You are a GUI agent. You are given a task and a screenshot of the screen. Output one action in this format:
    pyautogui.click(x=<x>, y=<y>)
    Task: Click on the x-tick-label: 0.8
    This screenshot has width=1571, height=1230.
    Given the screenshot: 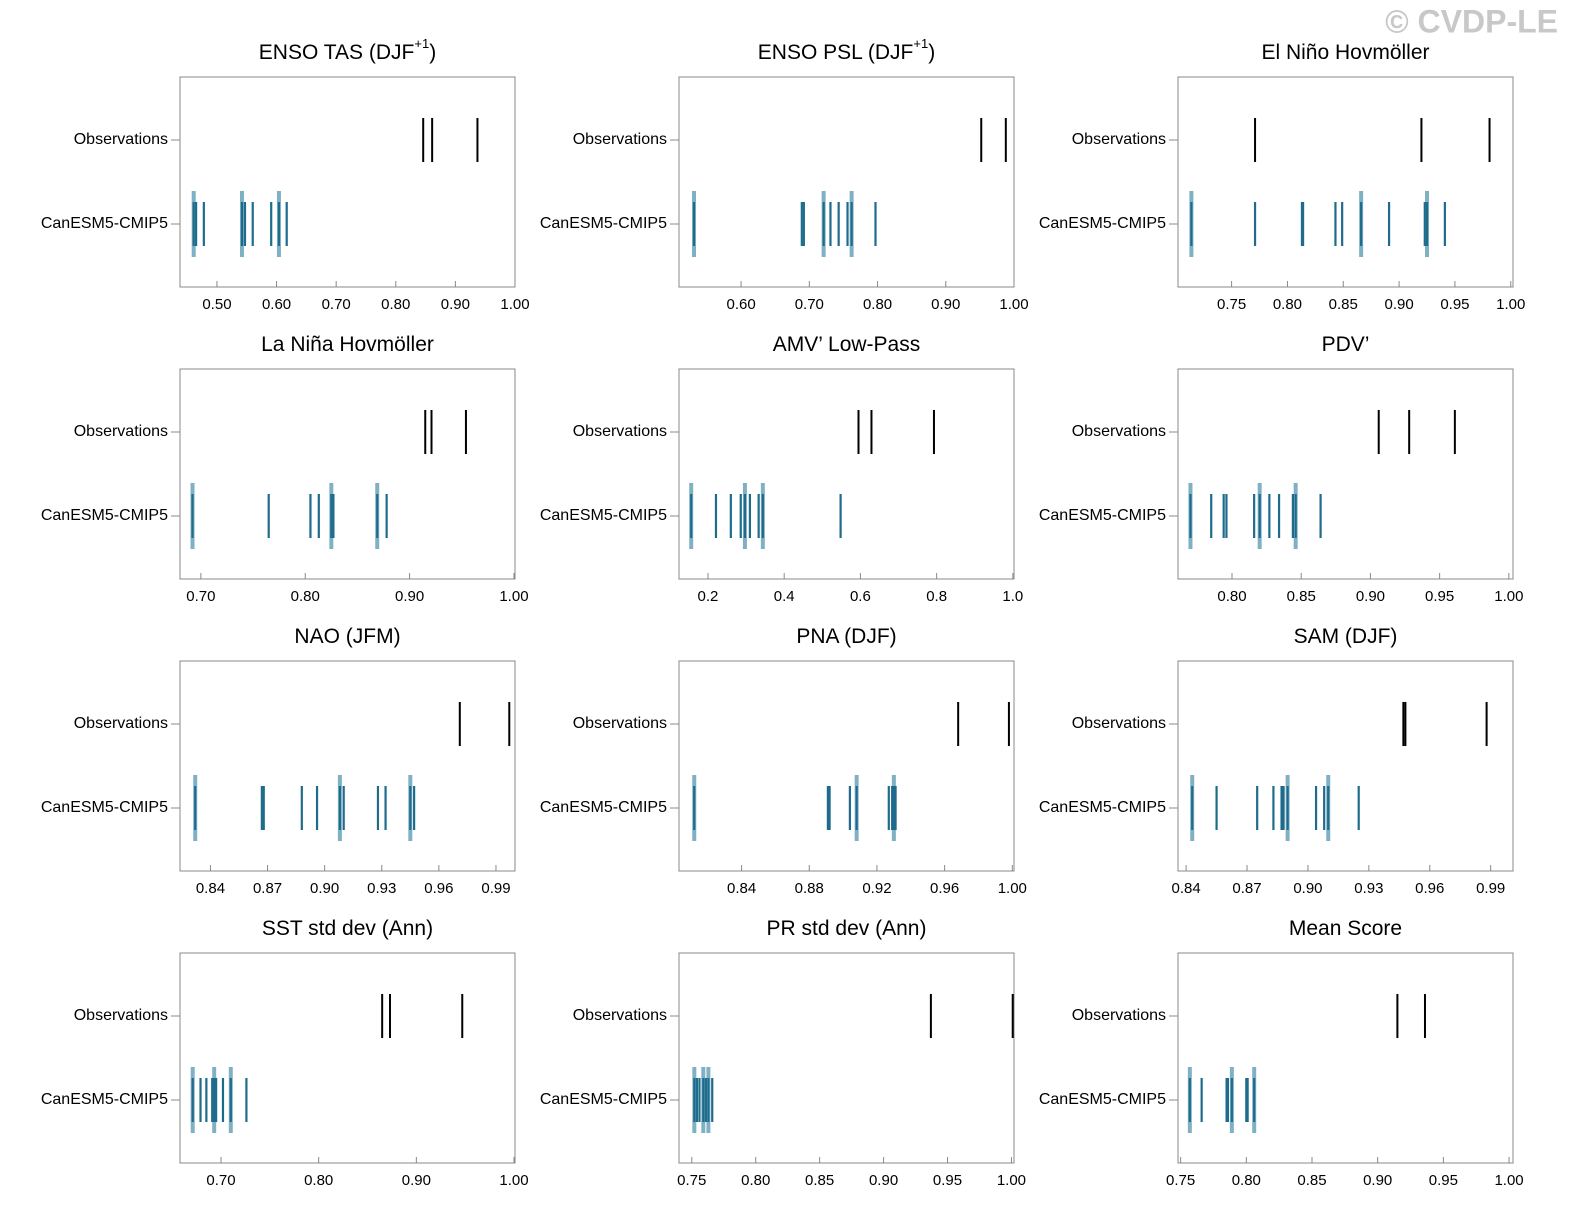 What is the action you would take?
    pyautogui.click(x=936, y=596)
    